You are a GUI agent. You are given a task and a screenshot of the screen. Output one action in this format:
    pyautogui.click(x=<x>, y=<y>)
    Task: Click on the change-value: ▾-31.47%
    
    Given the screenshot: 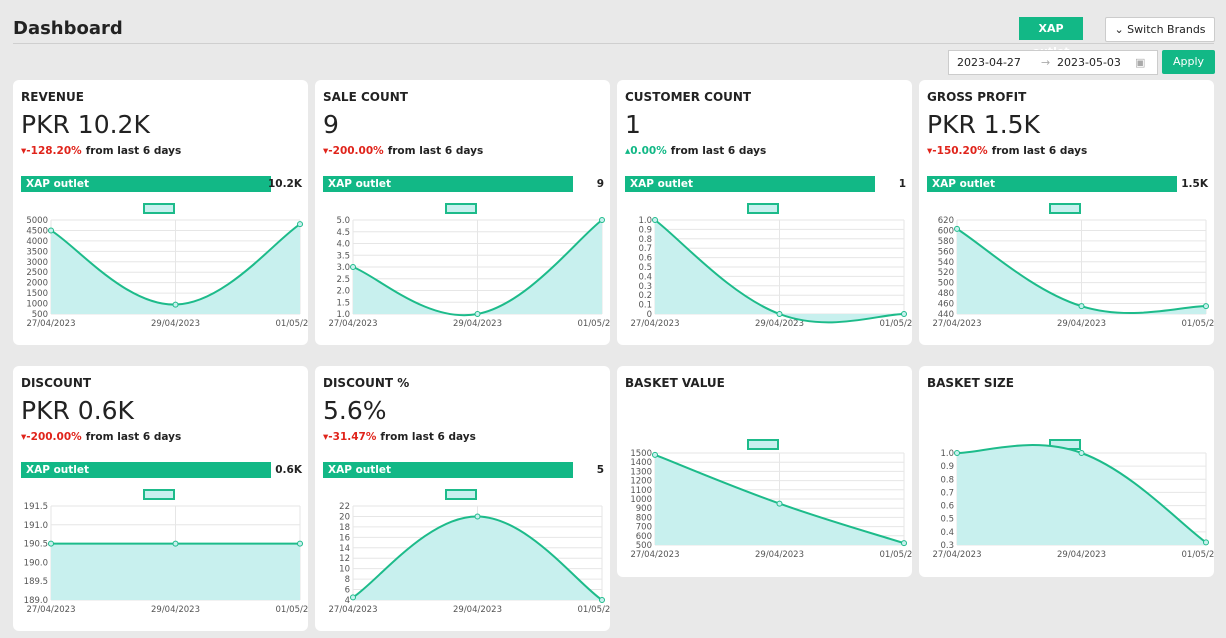 What is the action you would take?
    pyautogui.click(x=349, y=437)
    